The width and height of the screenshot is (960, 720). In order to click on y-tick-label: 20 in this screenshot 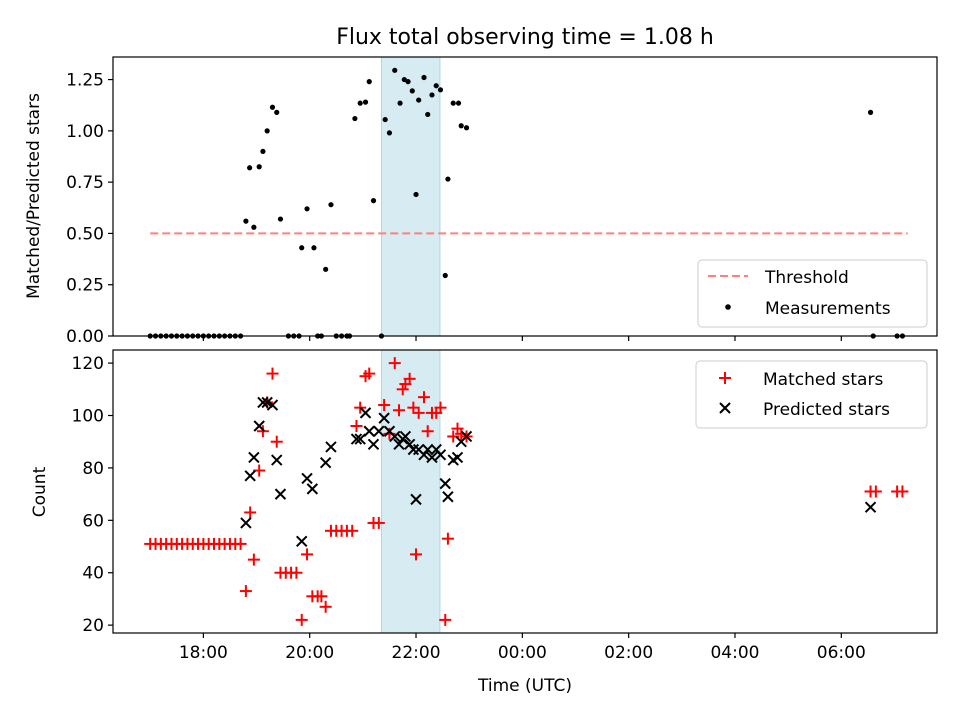, I will do `click(93, 626)`.